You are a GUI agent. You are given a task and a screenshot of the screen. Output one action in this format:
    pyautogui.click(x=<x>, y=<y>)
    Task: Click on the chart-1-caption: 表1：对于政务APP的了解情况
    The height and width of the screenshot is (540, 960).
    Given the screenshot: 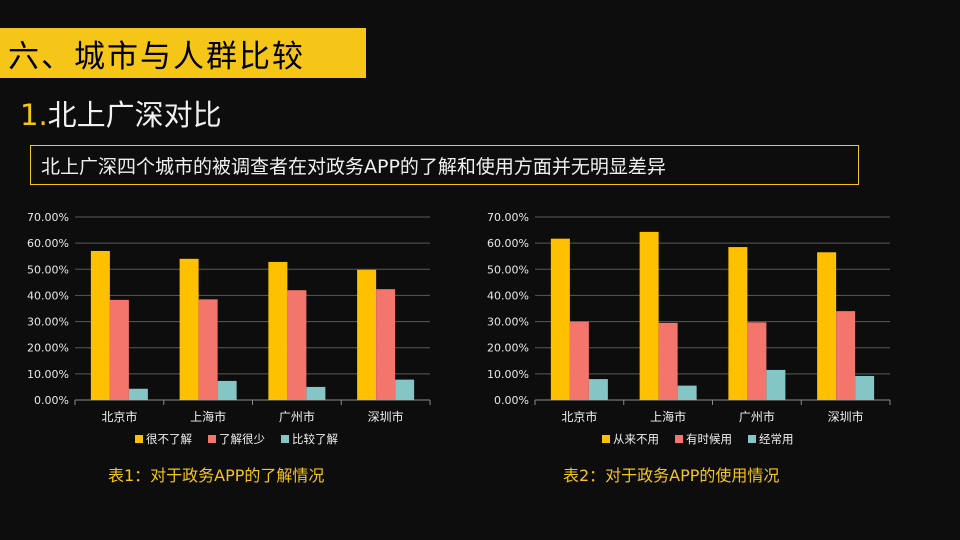 What is the action you would take?
    pyautogui.click(x=216, y=475)
    